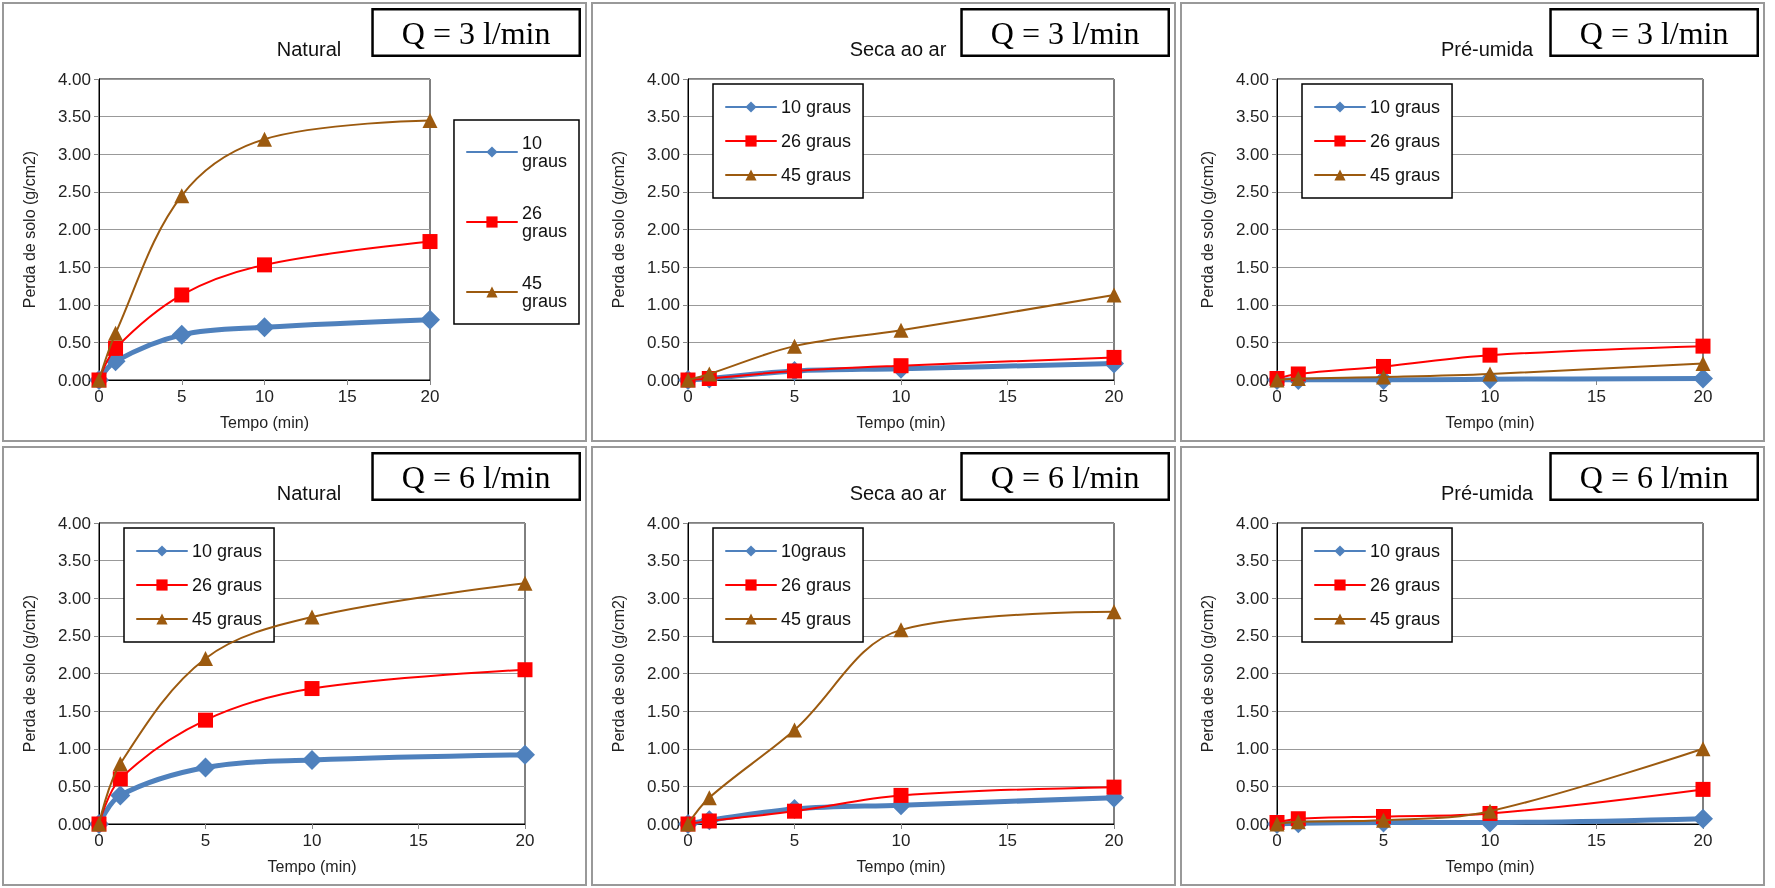 This screenshot has width=1775, height=888. What do you see at coordinates (1487, 49) in the screenshot?
I see `chart-title: Pré-umida` at bounding box center [1487, 49].